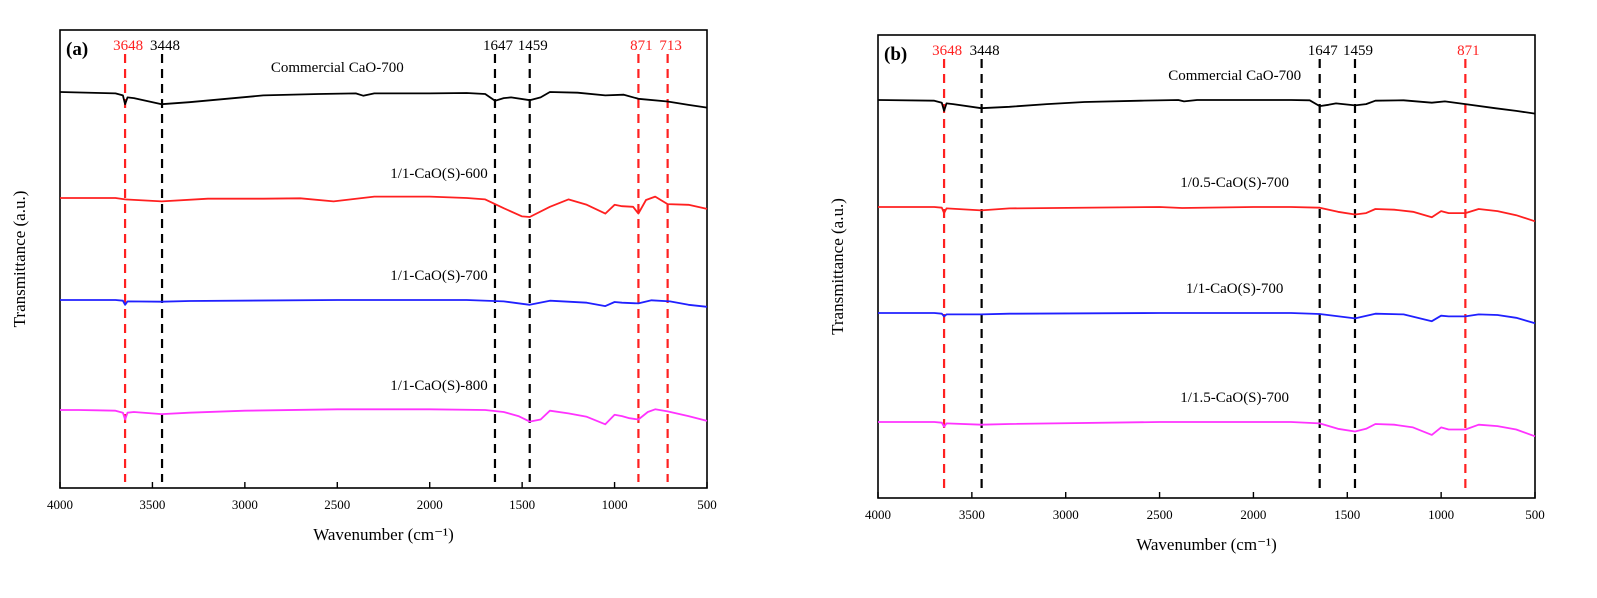 This screenshot has height=598, width=1597. Describe the element at coordinates (439, 174) in the screenshot. I see `series-label-2: 1/1-CaO(S)-600` at that location.